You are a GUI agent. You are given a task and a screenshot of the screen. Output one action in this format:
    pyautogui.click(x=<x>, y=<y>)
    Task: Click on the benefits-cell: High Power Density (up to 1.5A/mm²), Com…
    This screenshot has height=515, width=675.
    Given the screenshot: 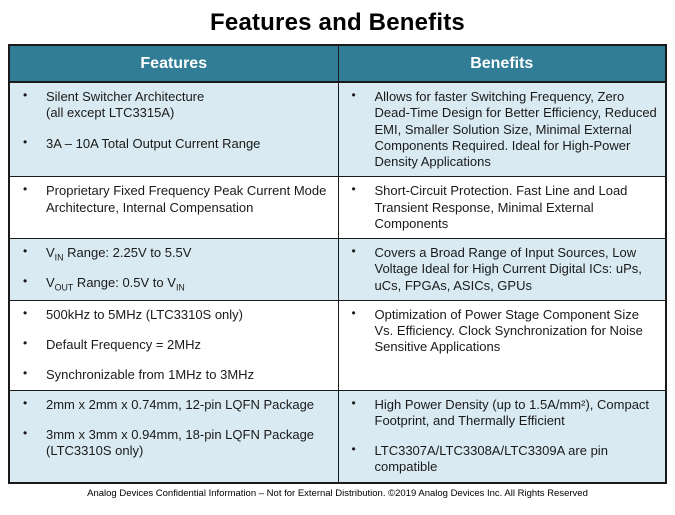 What is the action you would take?
    pyautogui.click(x=501, y=436)
    